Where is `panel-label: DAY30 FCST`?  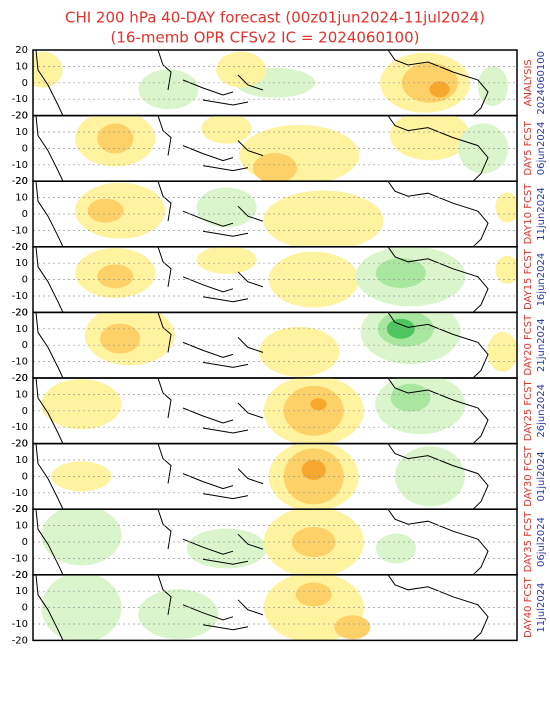
panel-label: DAY30 FCST is located at coordinates (528, 476).